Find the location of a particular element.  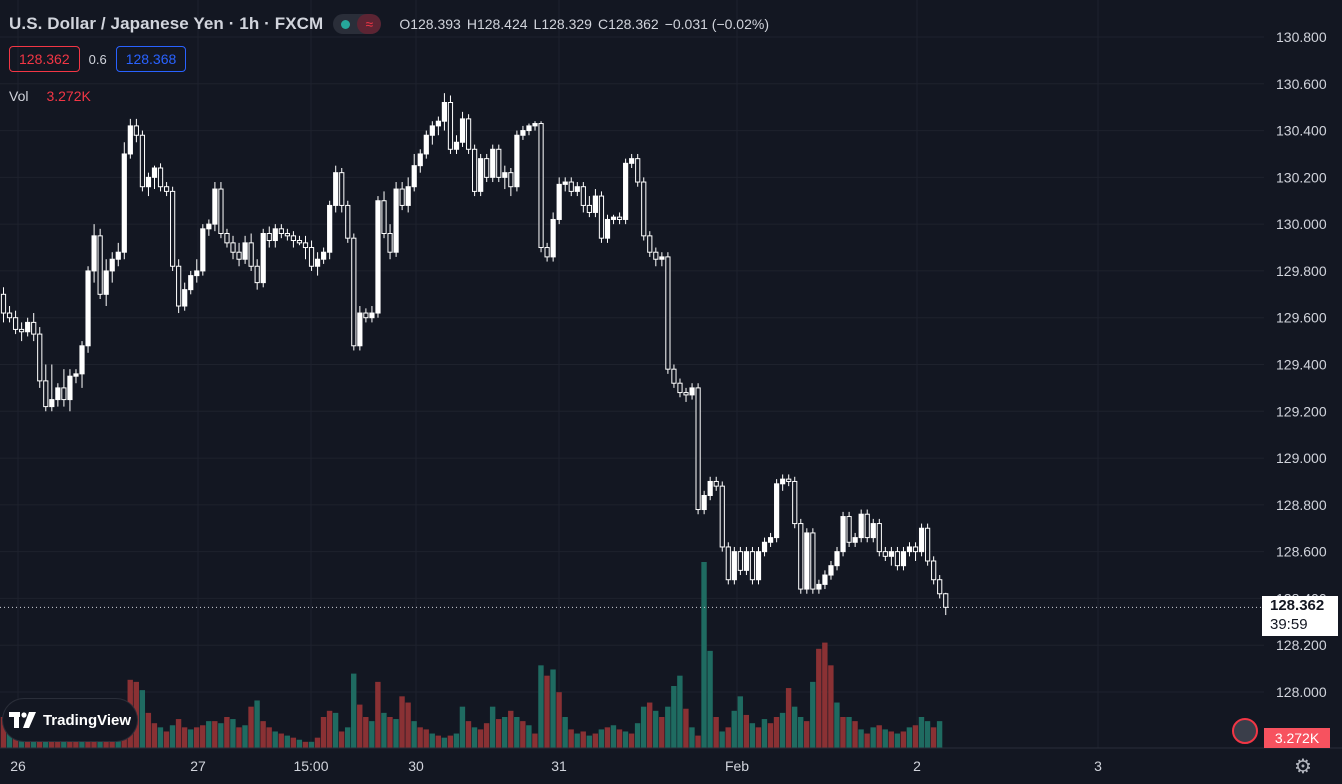

us-flag-icon is located at coordinates (1245, 731).